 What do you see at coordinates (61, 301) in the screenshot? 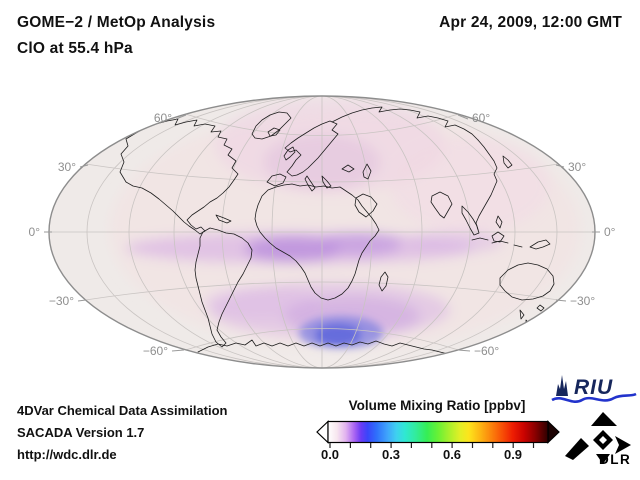
I see `lat-label-left-m30: −30°` at bounding box center [61, 301].